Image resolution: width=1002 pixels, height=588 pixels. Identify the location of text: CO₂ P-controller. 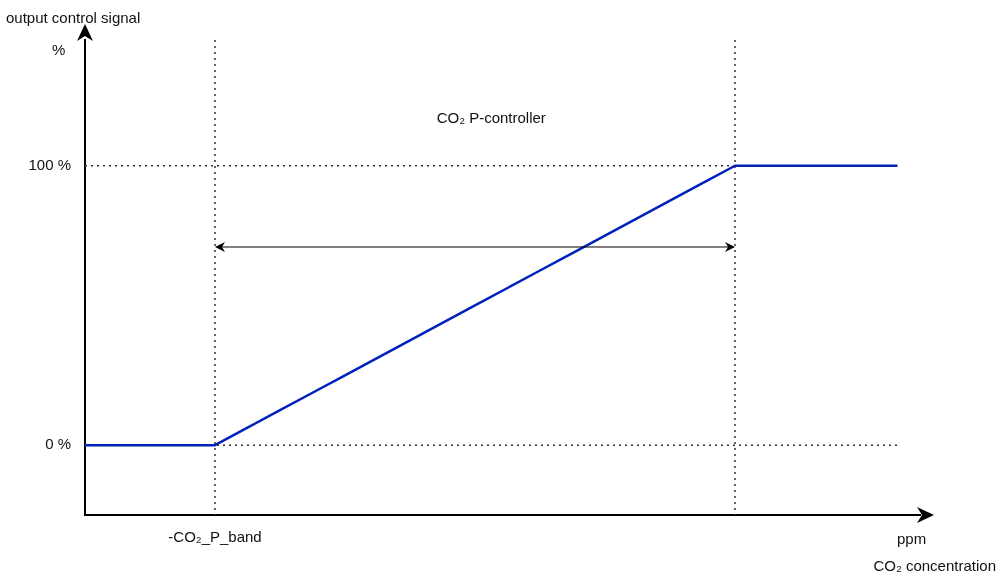
(491, 117).